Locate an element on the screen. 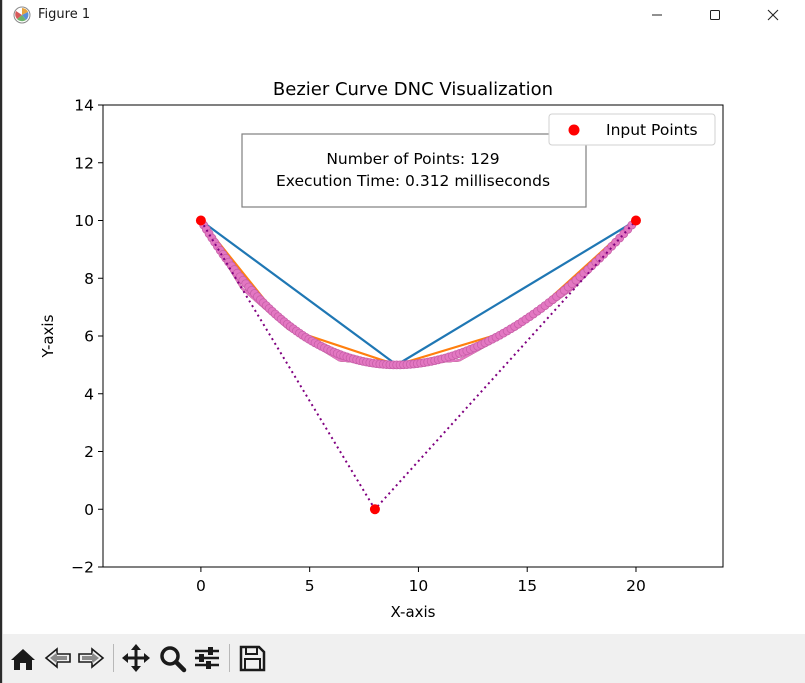 The width and height of the screenshot is (805, 683). window-title: Figure 1 is located at coordinates (64, 14).